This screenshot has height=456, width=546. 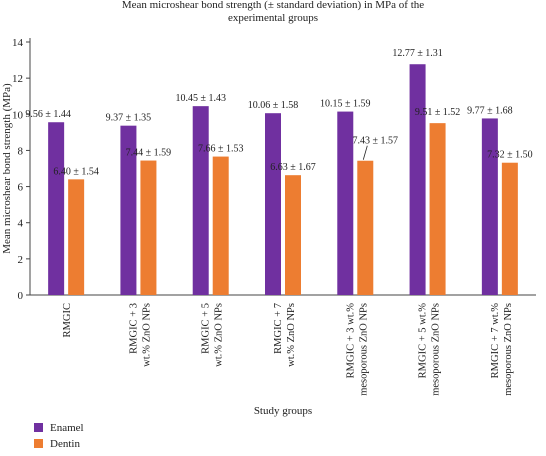 I want to click on x-tick-label: RMGIC + 3 wt.% ZnO NPs, so click(x=140, y=335).